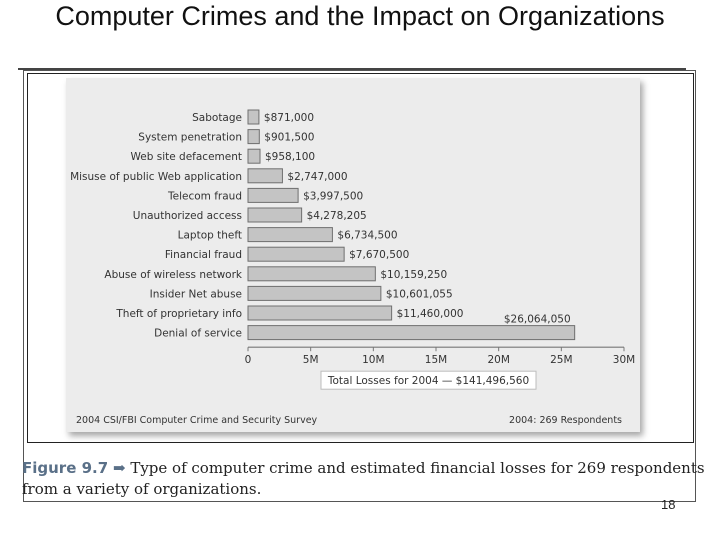 This screenshot has width=720, height=540. Describe the element at coordinates (190, 138) in the screenshot. I see `category-label: System penetration` at that location.